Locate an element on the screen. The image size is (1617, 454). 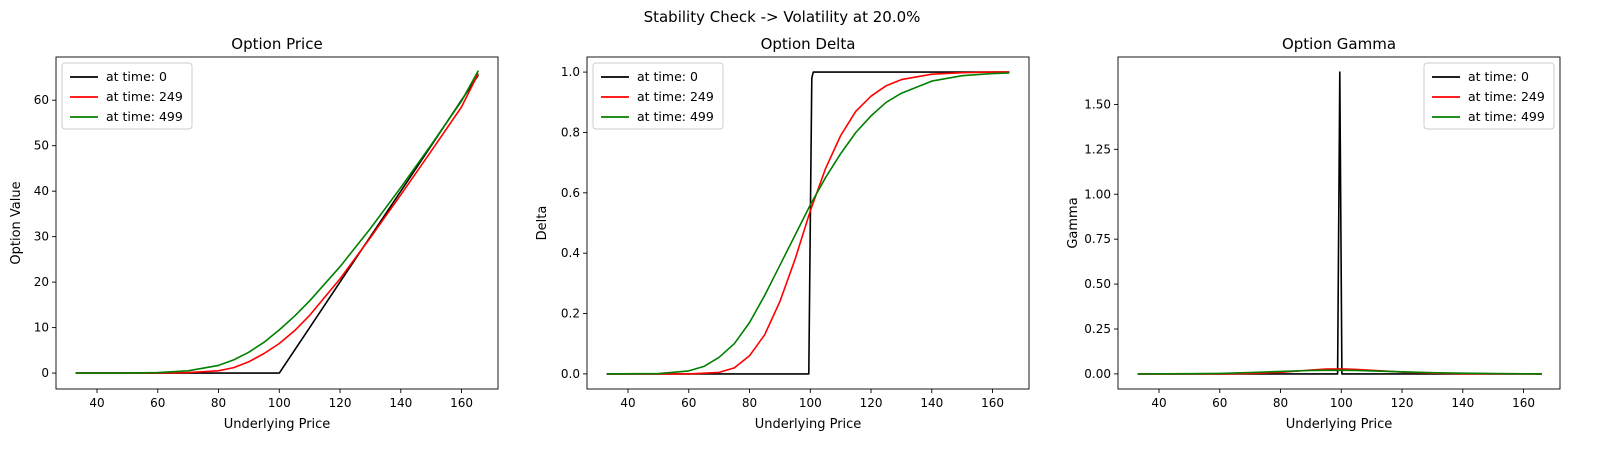
y-tick-label: 30 is located at coordinates (41, 237).